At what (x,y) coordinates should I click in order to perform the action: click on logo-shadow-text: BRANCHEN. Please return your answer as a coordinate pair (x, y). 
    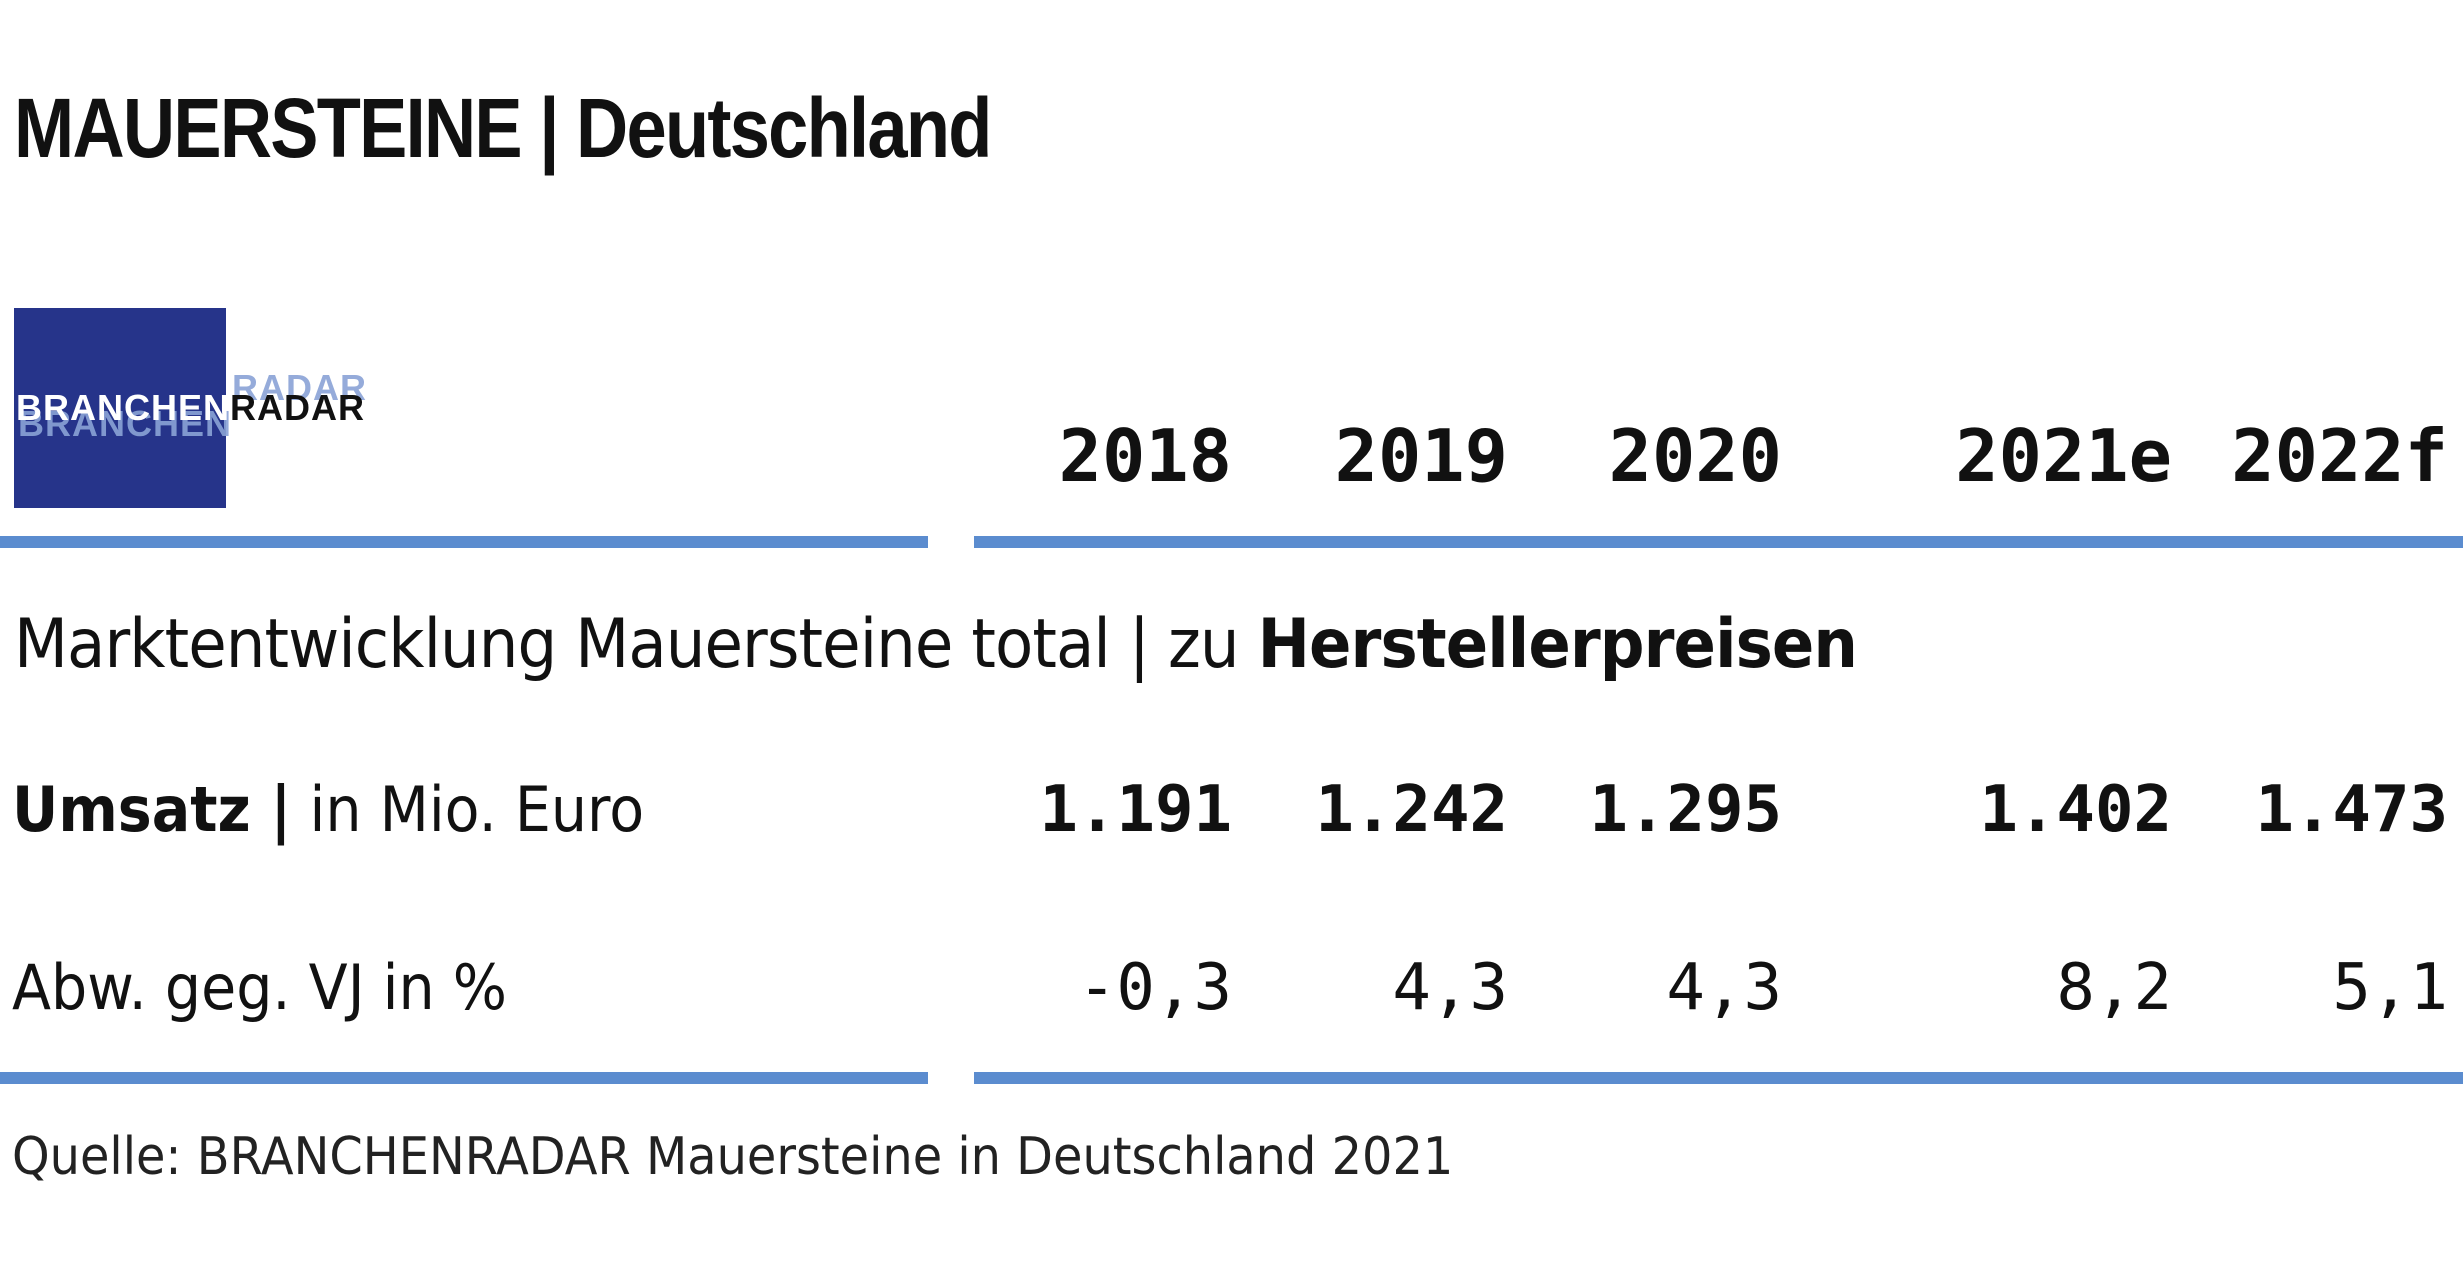
    Looking at the image, I should click on (125, 423).